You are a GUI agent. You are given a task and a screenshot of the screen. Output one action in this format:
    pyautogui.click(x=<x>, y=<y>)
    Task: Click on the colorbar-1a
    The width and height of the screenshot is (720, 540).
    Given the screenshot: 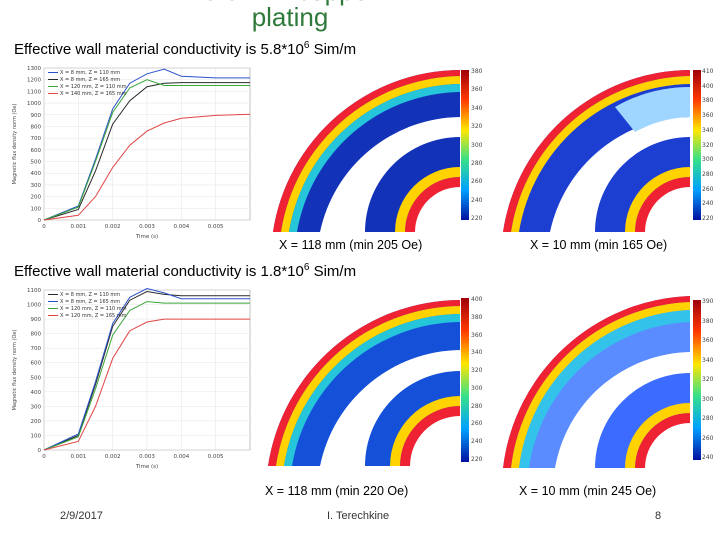 What is the action you would take?
    pyautogui.click(x=465, y=145)
    